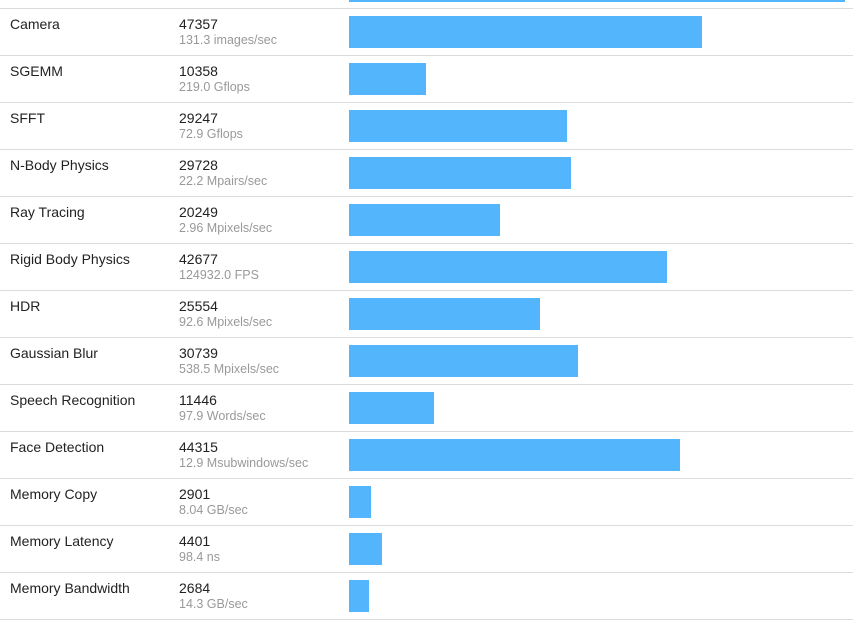 The height and width of the screenshot is (636, 863). I want to click on benchmark-rate: 22.2 Mpairs/sec, so click(223, 181).